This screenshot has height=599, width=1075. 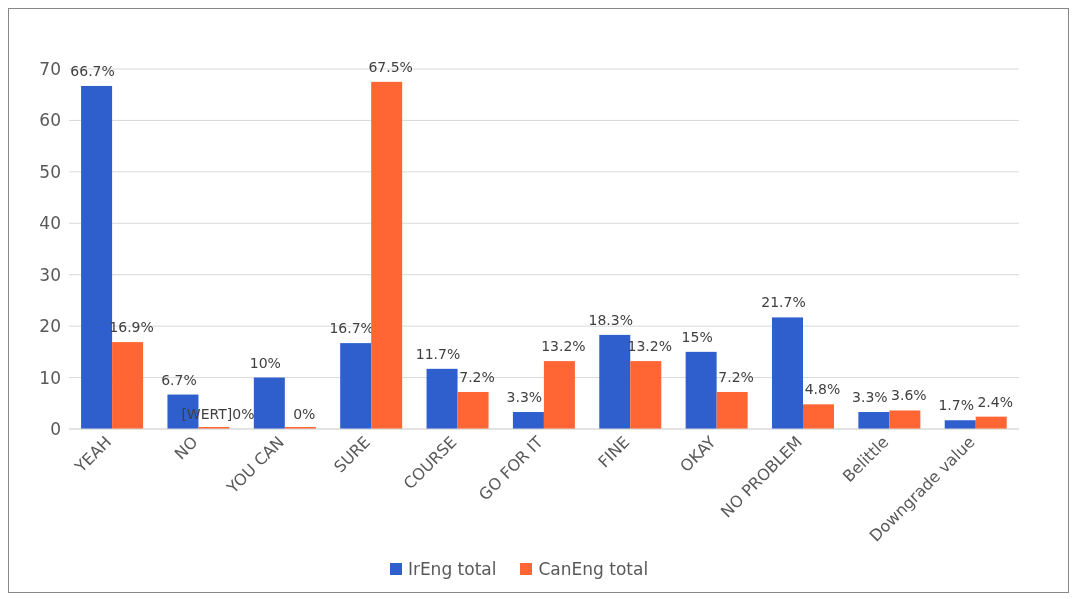 What do you see at coordinates (186, 448) in the screenshot?
I see `x-tick-label: NO` at bounding box center [186, 448].